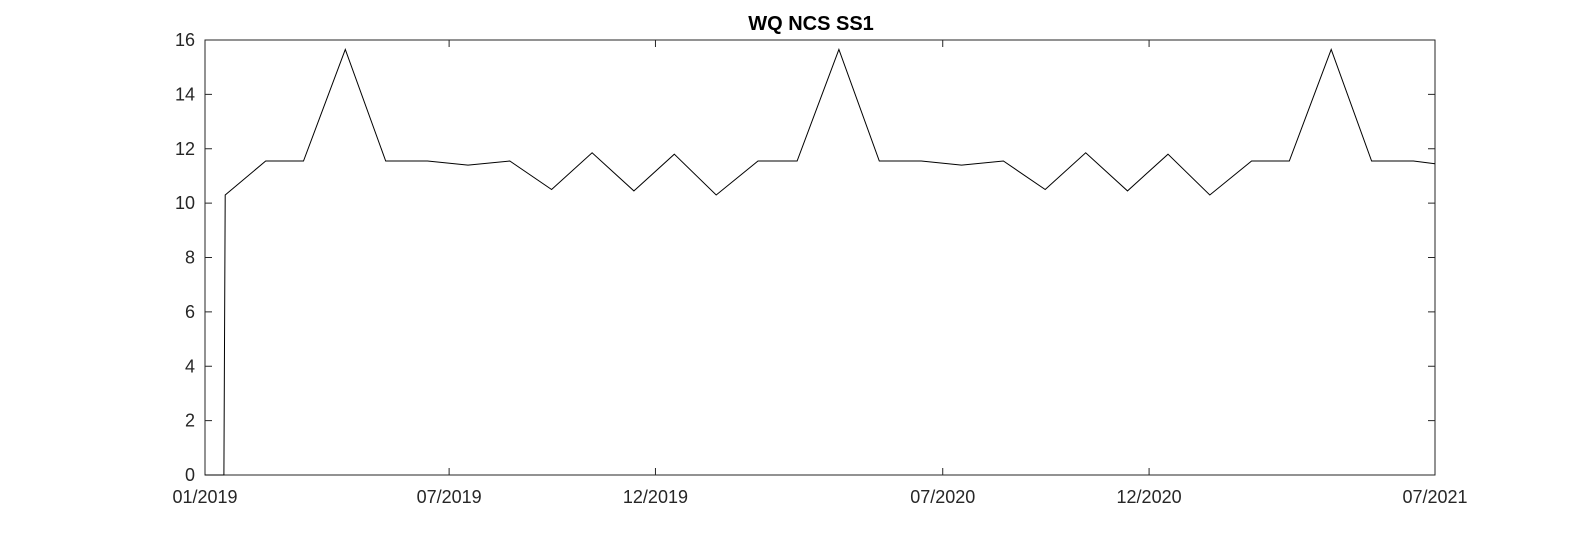  I want to click on x-tick-label: 07/2019, so click(449, 497).